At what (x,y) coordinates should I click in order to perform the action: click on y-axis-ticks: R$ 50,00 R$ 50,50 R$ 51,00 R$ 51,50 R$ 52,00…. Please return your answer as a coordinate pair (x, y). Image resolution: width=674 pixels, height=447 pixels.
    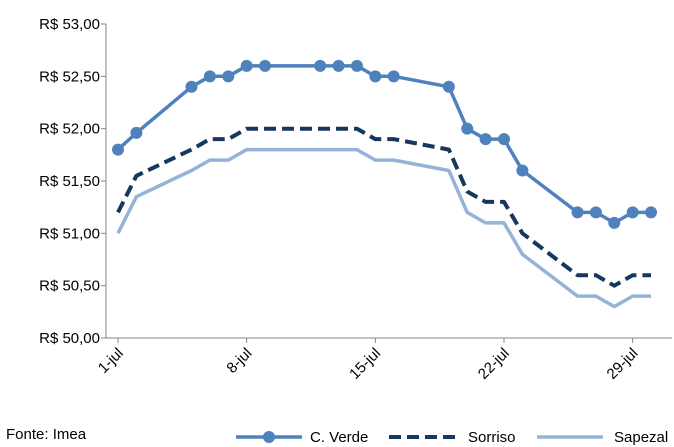
    Looking at the image, I should click on (72, 181).